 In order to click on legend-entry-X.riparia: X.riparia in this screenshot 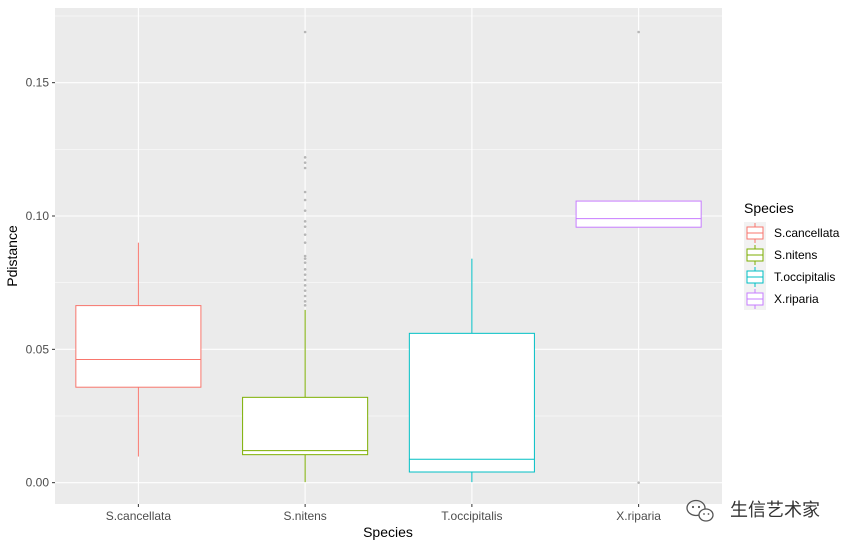, I will do `click(781, 299)`.